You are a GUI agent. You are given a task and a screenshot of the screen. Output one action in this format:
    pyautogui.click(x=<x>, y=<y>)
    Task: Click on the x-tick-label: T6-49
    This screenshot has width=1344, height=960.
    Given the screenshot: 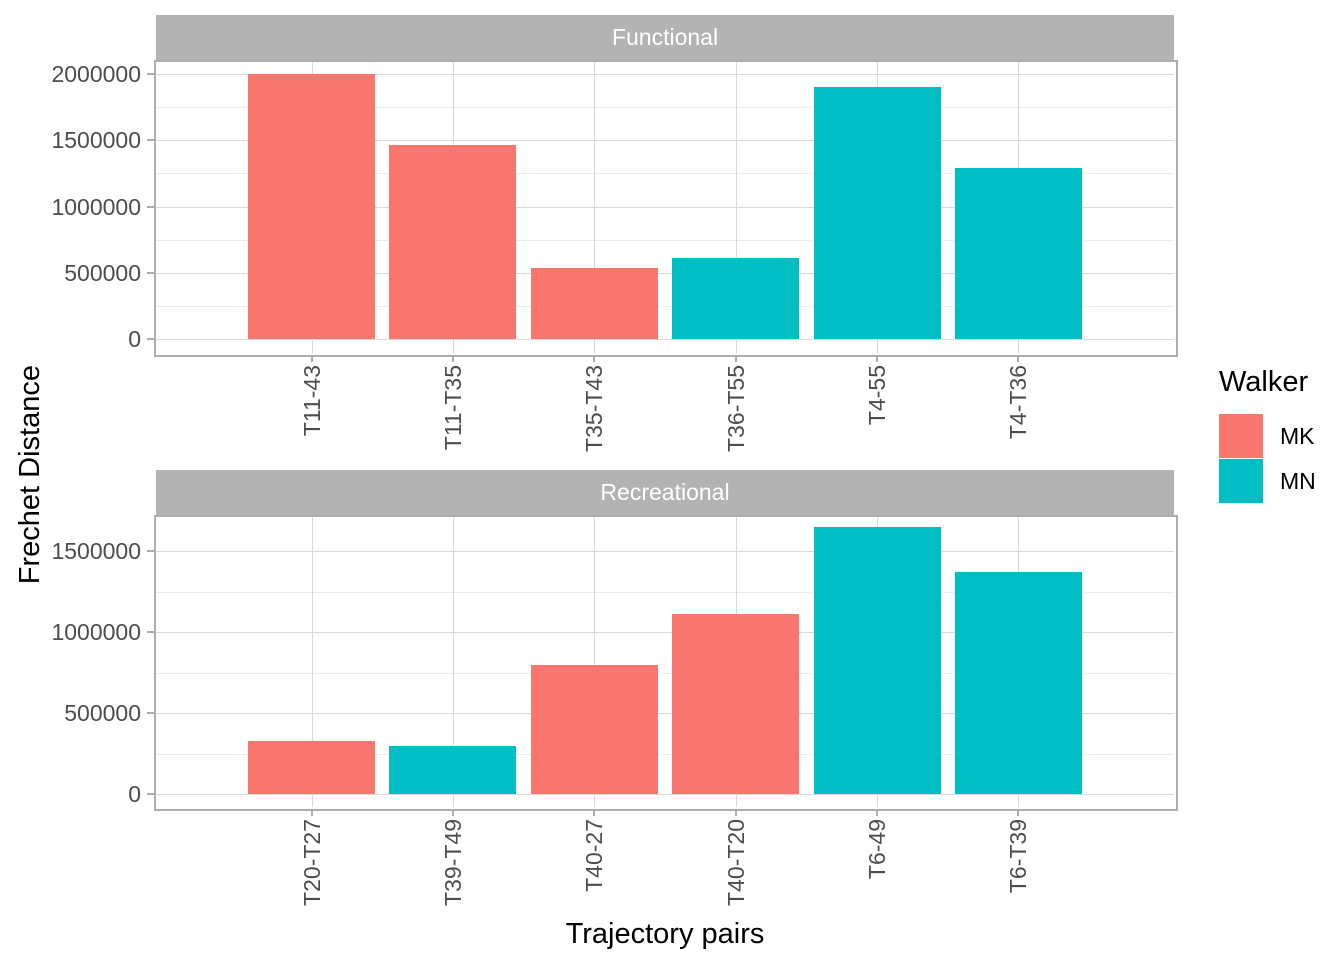 What is the action you would take?
    pyautogui.click(x=877, y=849)
    